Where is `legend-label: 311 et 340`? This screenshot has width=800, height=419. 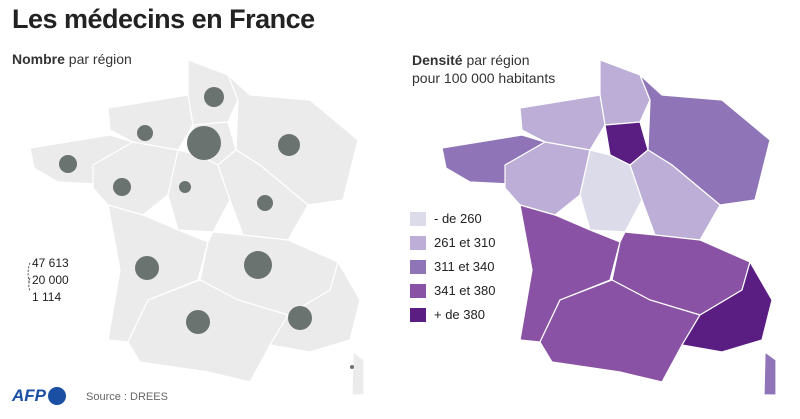 legend-label: 311 et 340 is located at coordinates (464, 266).